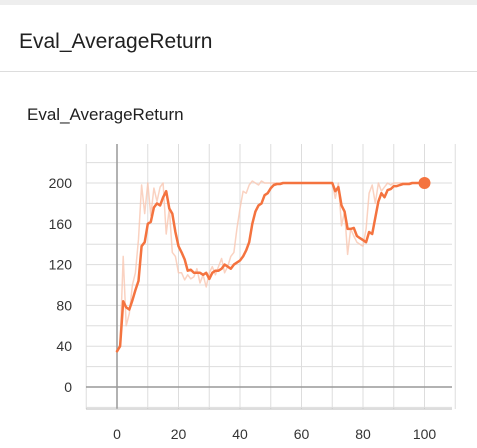 This screenshot has height=448, width=477. Describe the element at coordinates (179, 434) in the screenshot. I see `x-tick-label: 20` at that location.